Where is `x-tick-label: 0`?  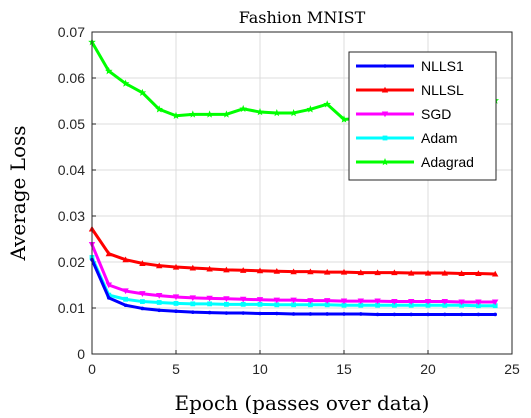 x-tick-label: 0 is located at coordinates (92, 369).